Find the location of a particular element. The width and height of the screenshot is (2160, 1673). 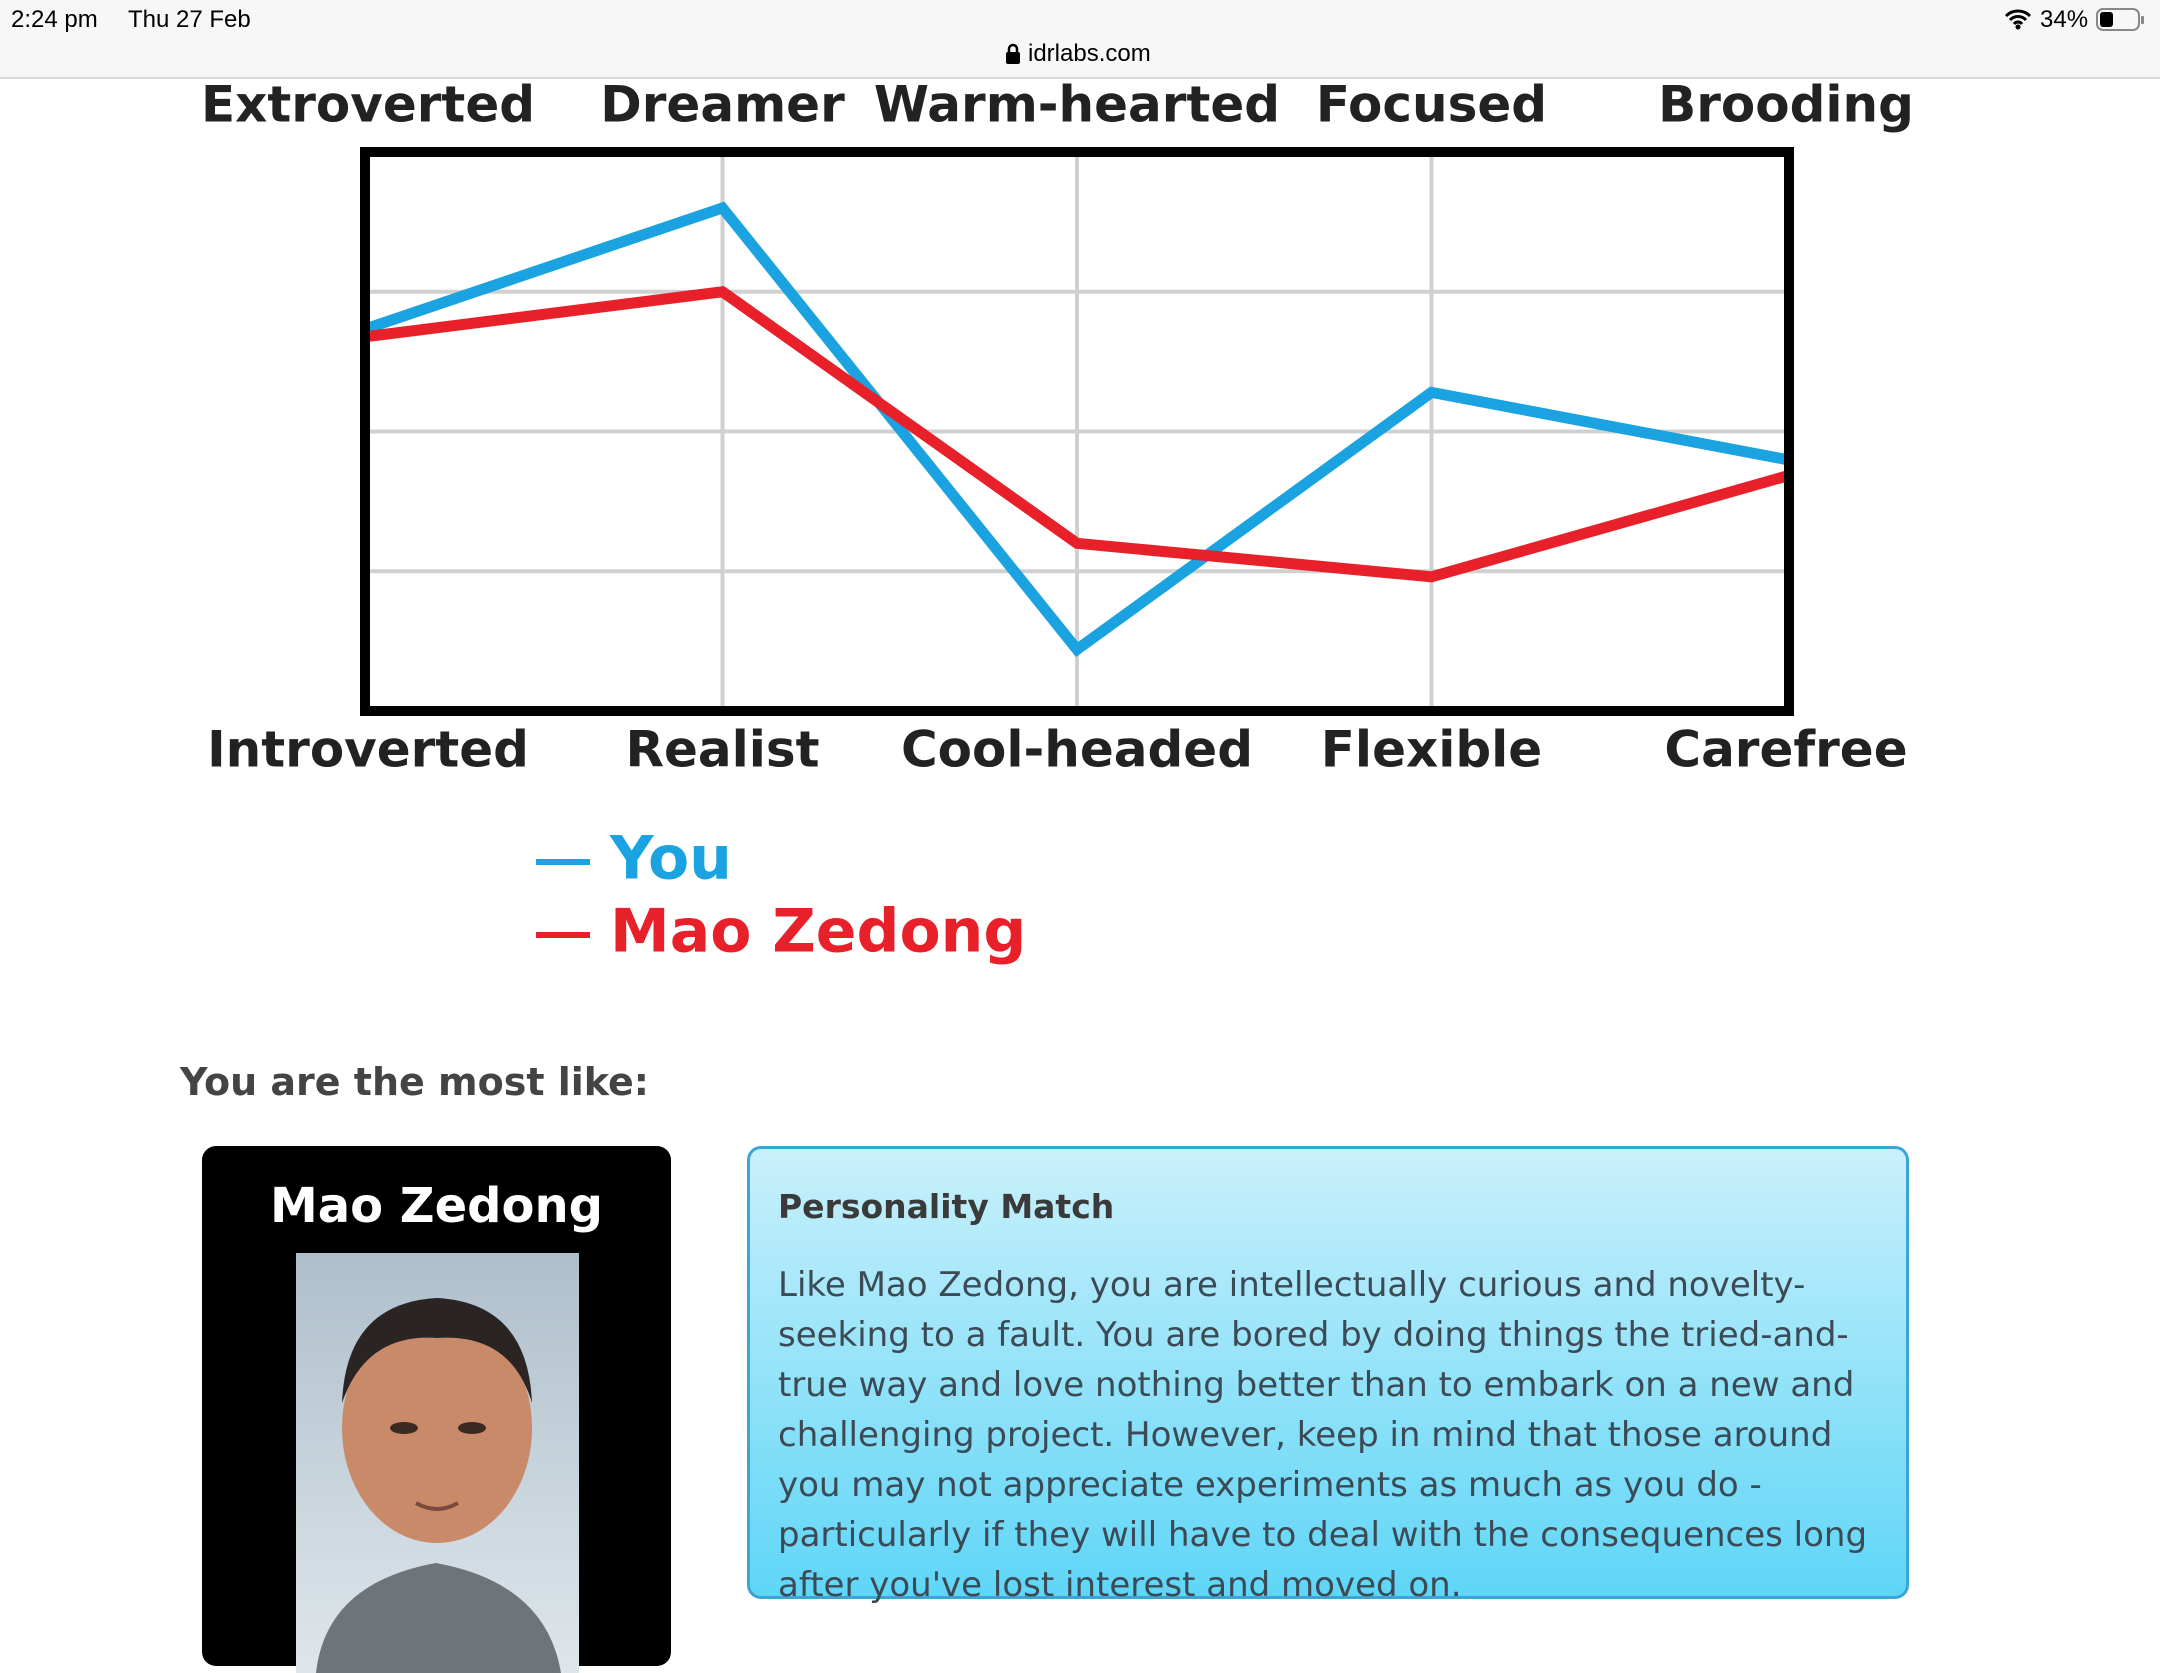

x-tick-label-bottom: Realist is located at coordinates (722, 750).